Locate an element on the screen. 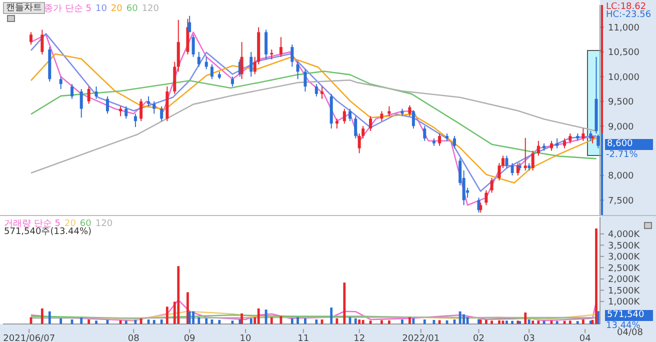 The width and height of the screenshot is (656, 342). y-tick-label: 1,500K is located at coordinates (624, 291).